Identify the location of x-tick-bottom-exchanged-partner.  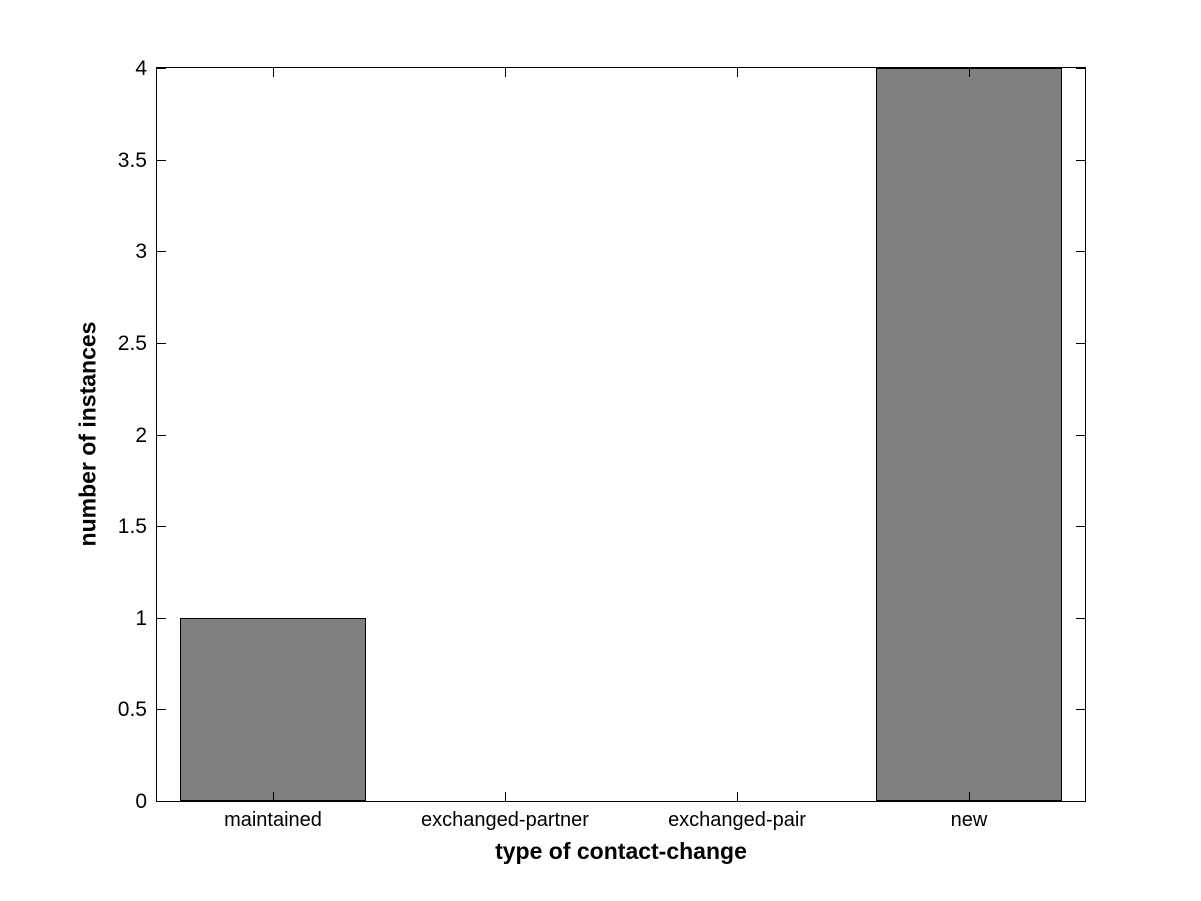
(505, 796).